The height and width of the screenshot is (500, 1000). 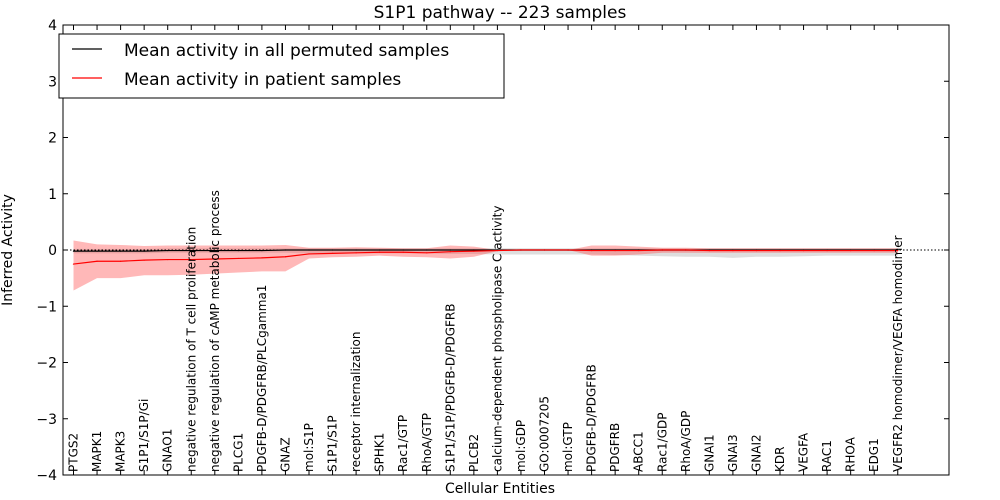 What do you see at coordinates (403, 443) in the screenshot?
I see `category-label: Rac1/GTP` at bounding box center [403, 443].